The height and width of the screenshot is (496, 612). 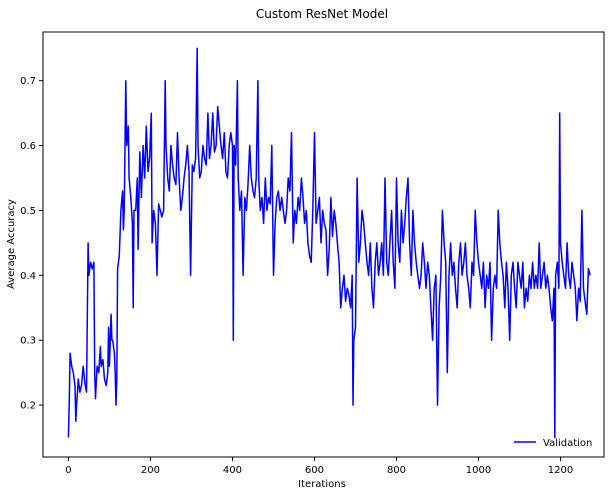 I want to click on x-tick-label: 0, so click(x=68, y=470).